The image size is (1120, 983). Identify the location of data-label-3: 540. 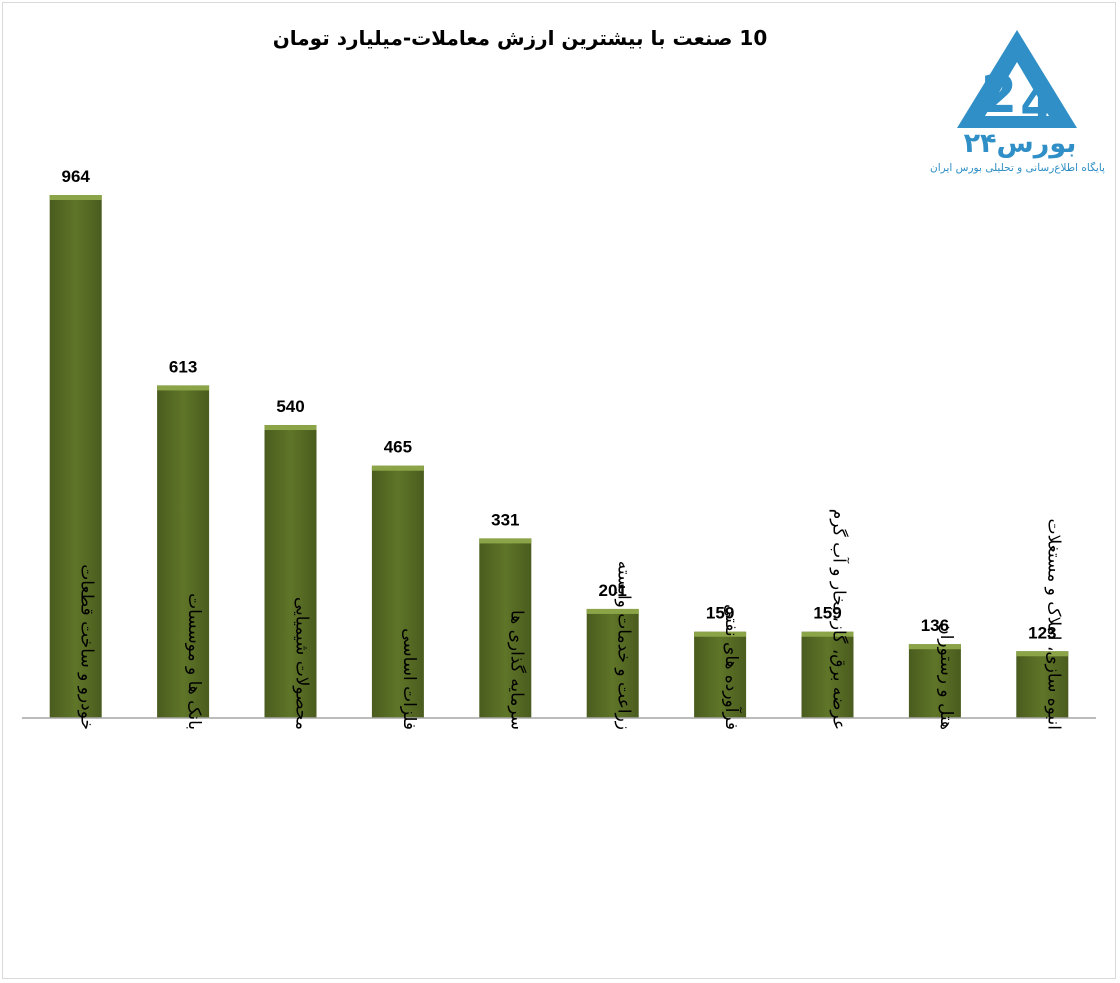
(290, 406).